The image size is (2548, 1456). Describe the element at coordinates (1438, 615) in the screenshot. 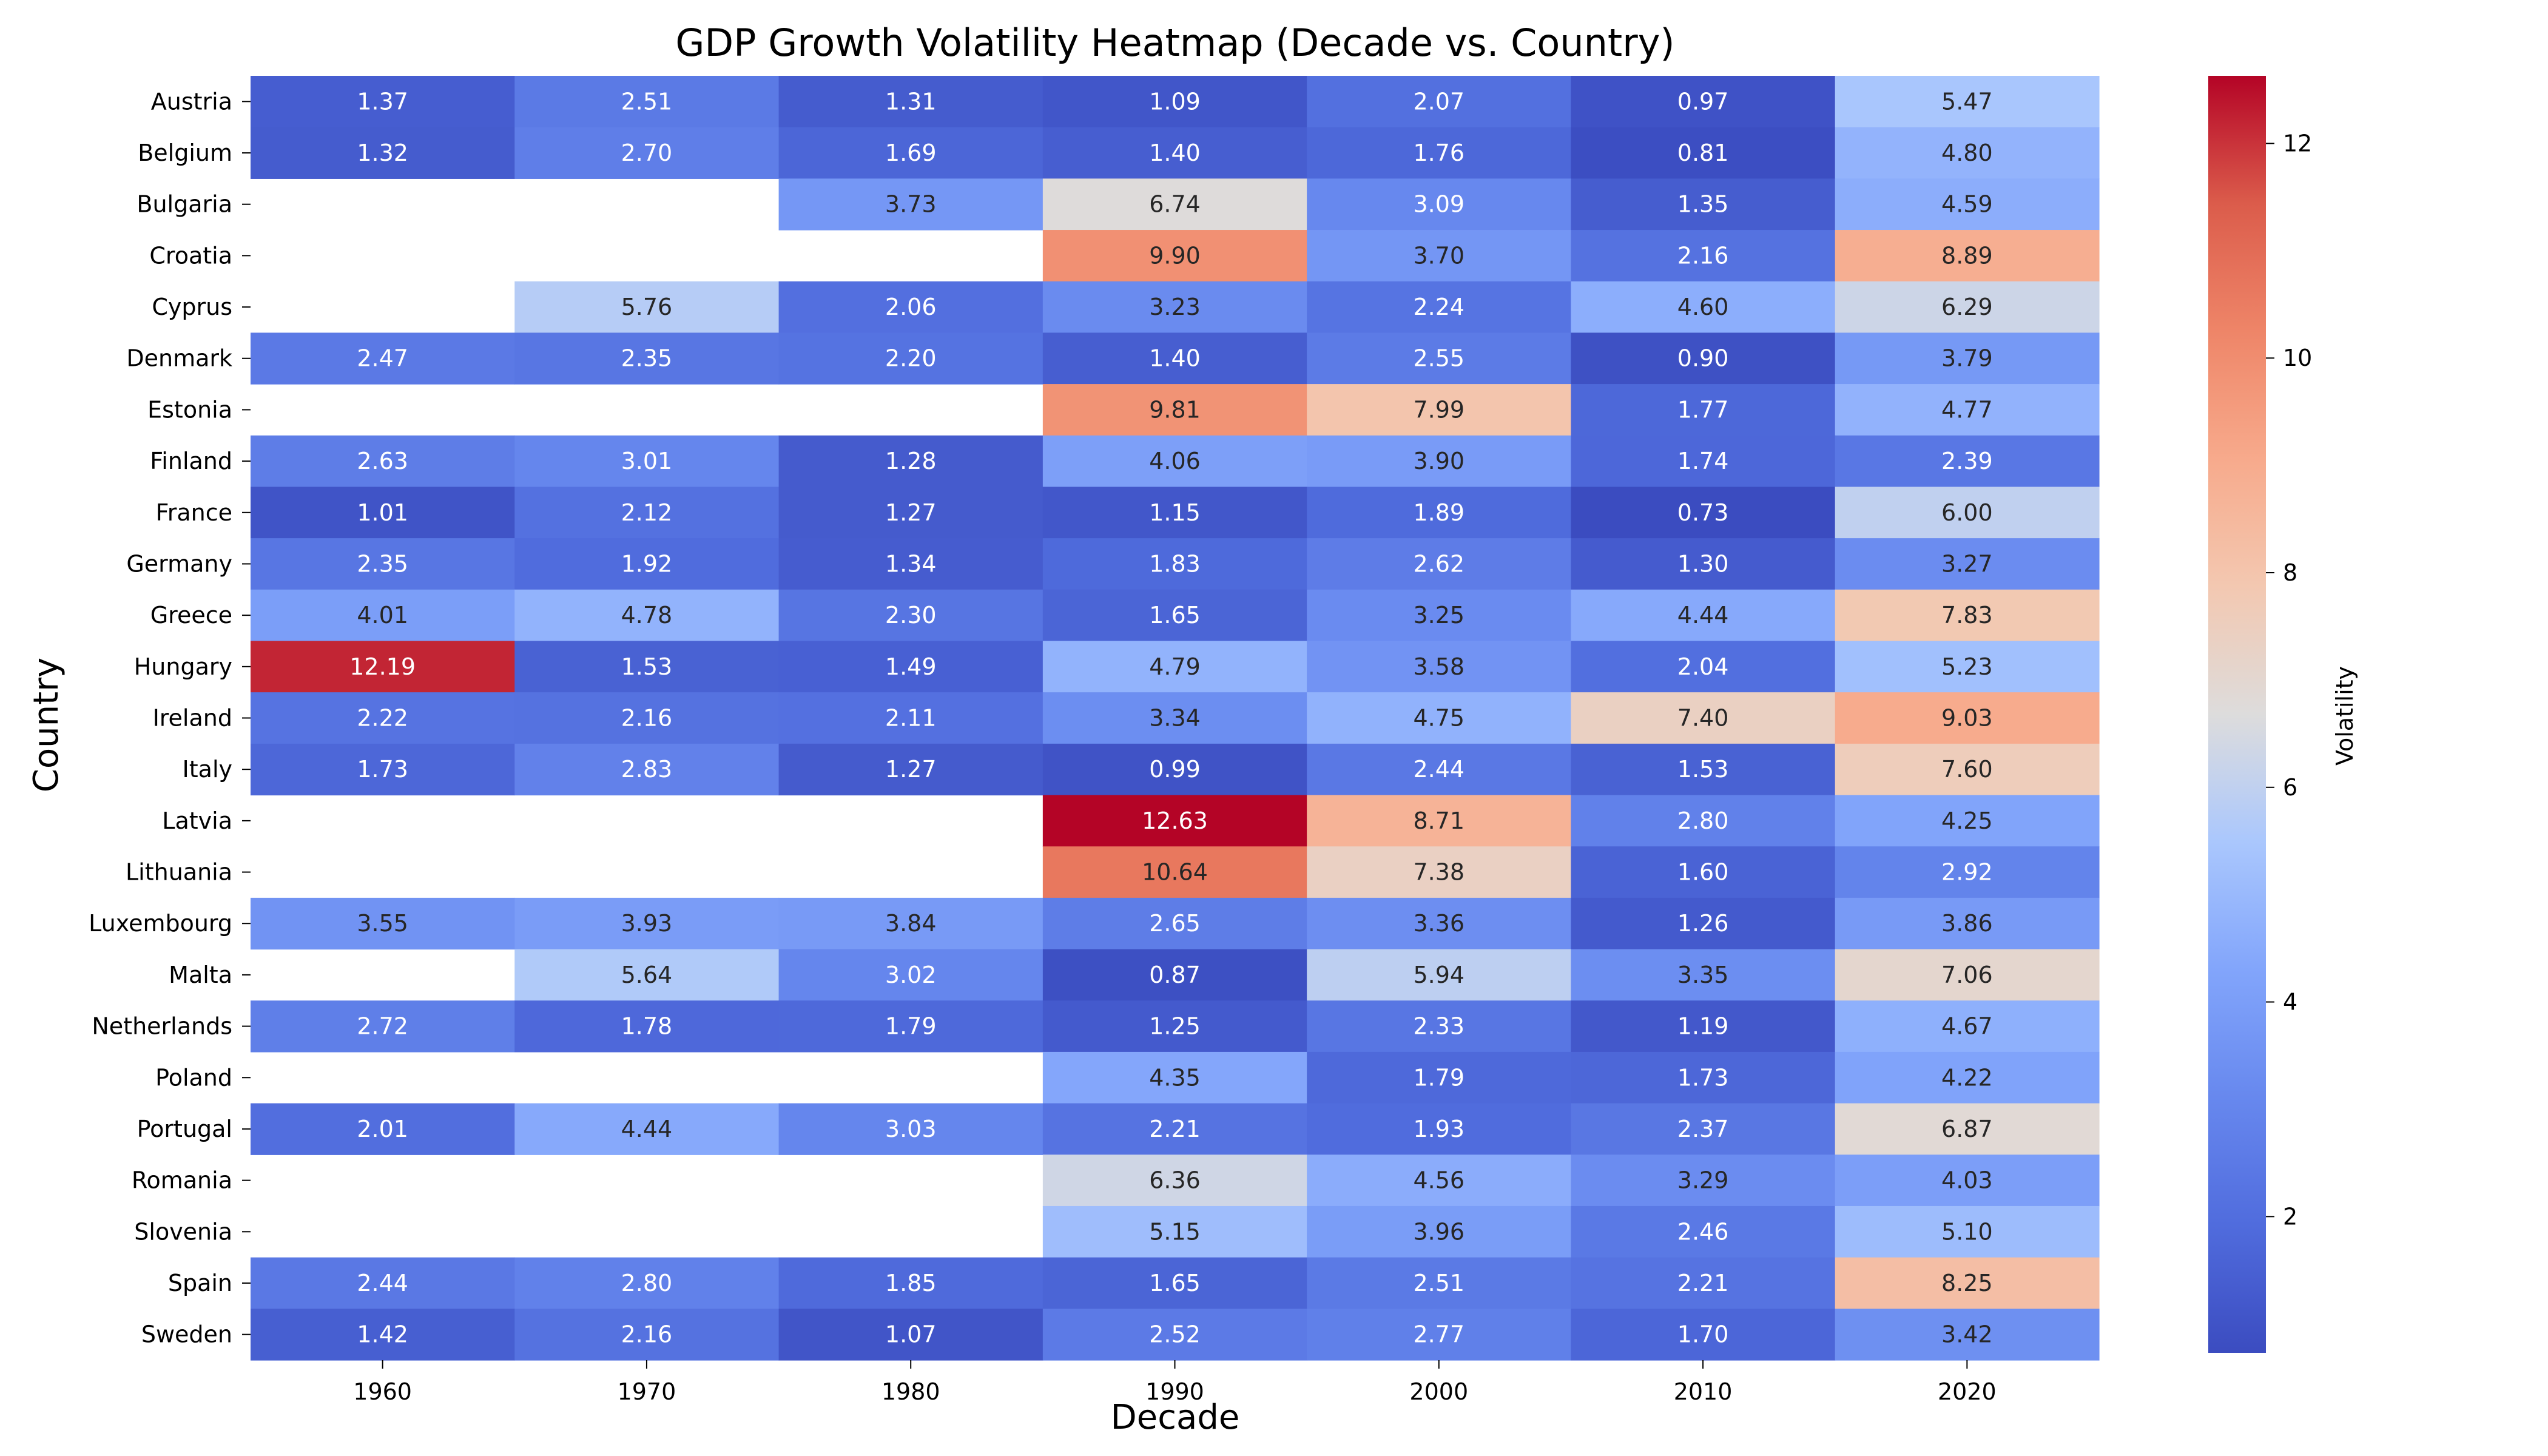

I see `cell-value-label: 3.25` at that location.